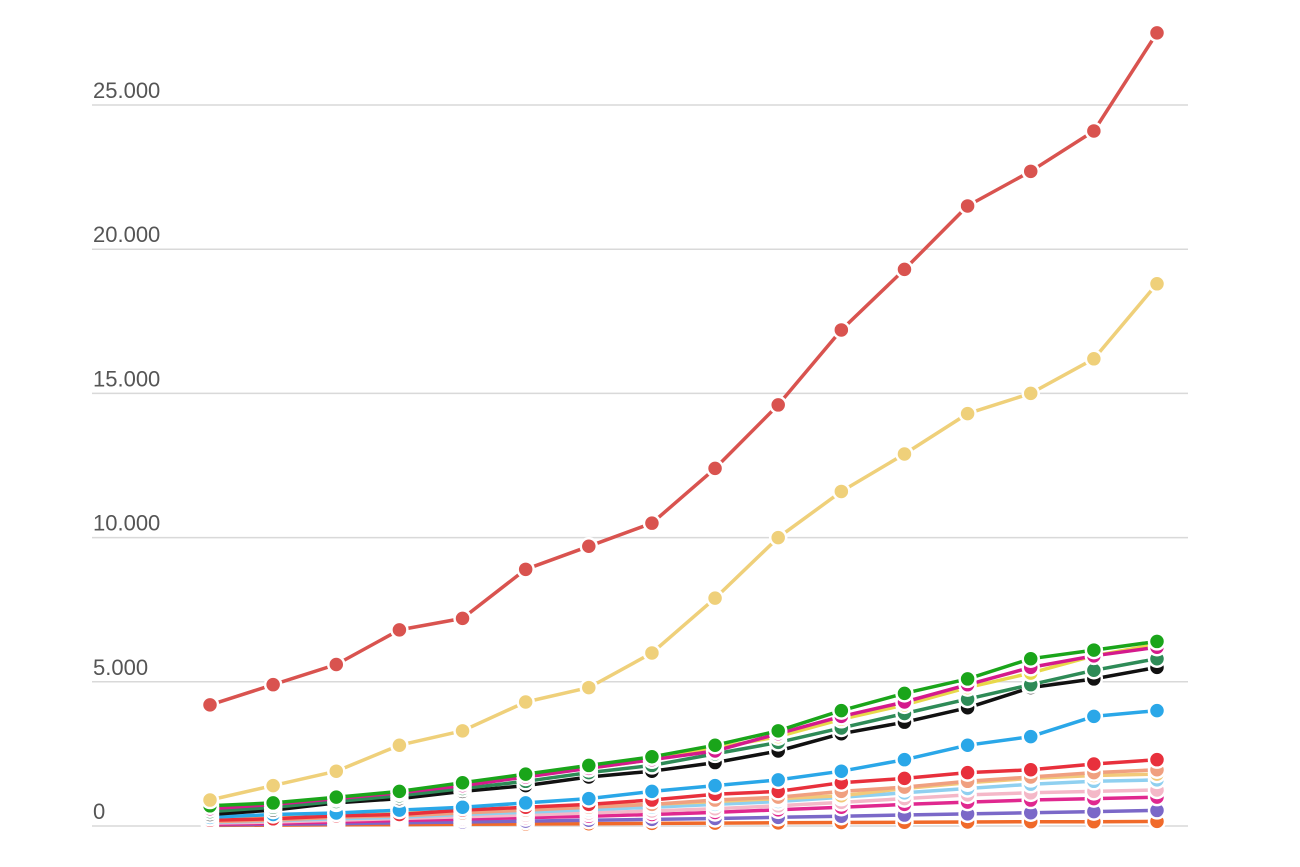 The image size is (1300, 867). I want to click on y-tick-label: 0, so click(99, 811).